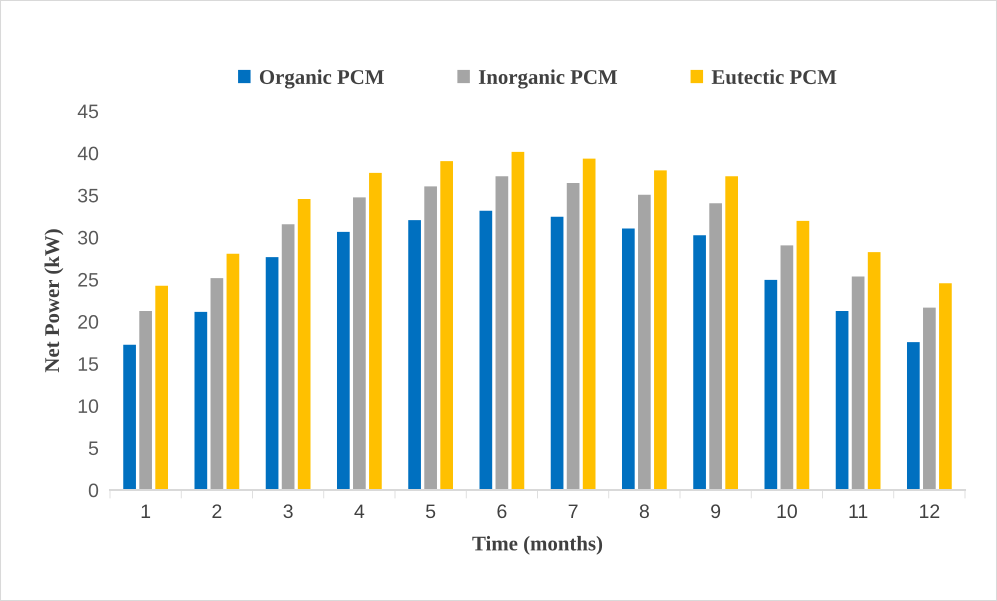  I want to click on y-tick-label: 25, so click(88, 279).